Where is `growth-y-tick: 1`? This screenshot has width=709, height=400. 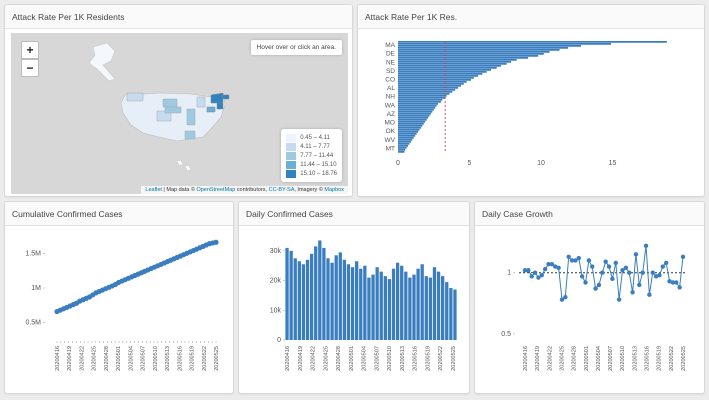 growth-y-tick: 1 is located at coordinates (509, 273).